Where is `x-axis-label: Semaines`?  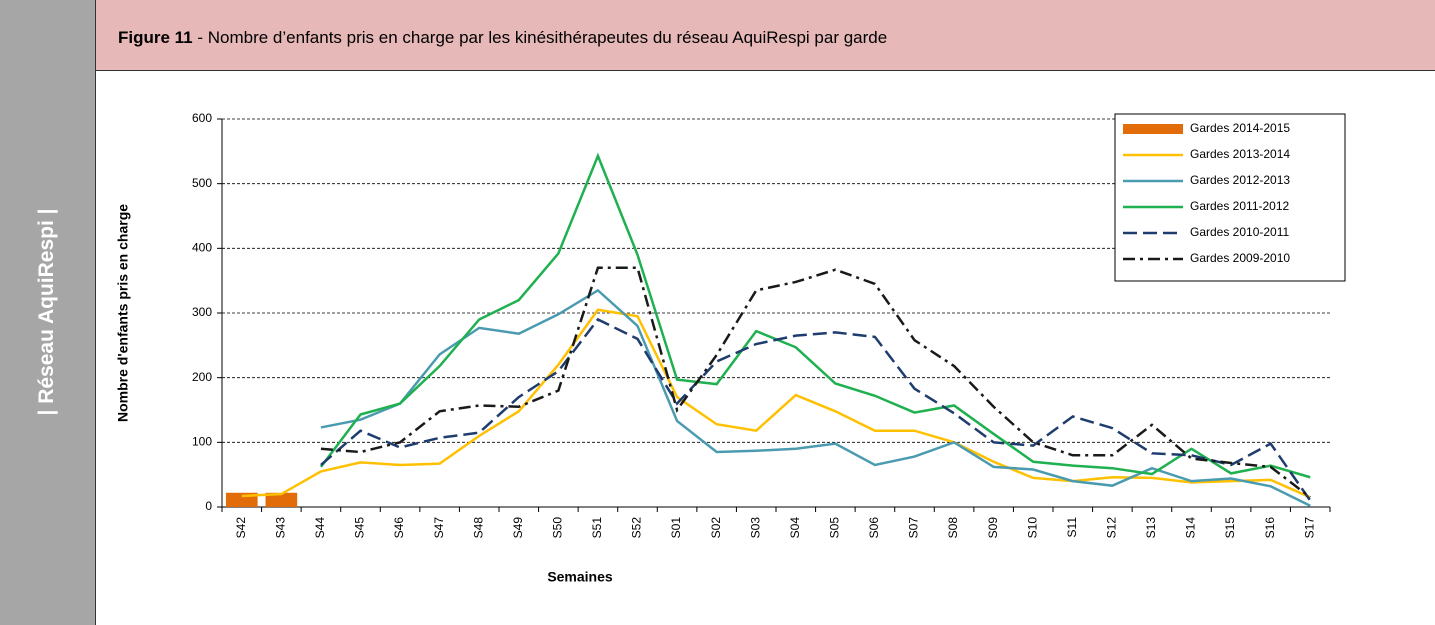
x-axis-label: Semaines is located at coordinates (580, 577).